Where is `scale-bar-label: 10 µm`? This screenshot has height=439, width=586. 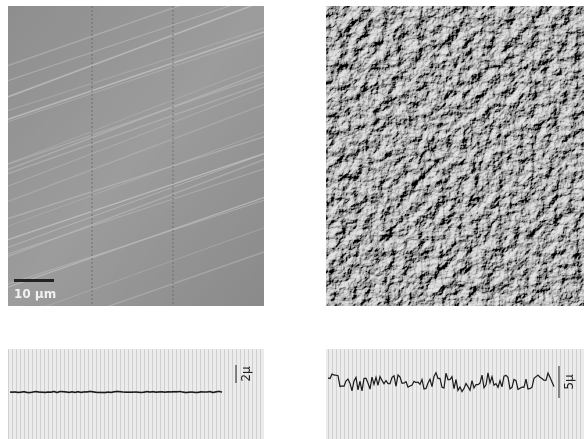 scale-bar-label: 10 µm is located at coordinates (35, 294).